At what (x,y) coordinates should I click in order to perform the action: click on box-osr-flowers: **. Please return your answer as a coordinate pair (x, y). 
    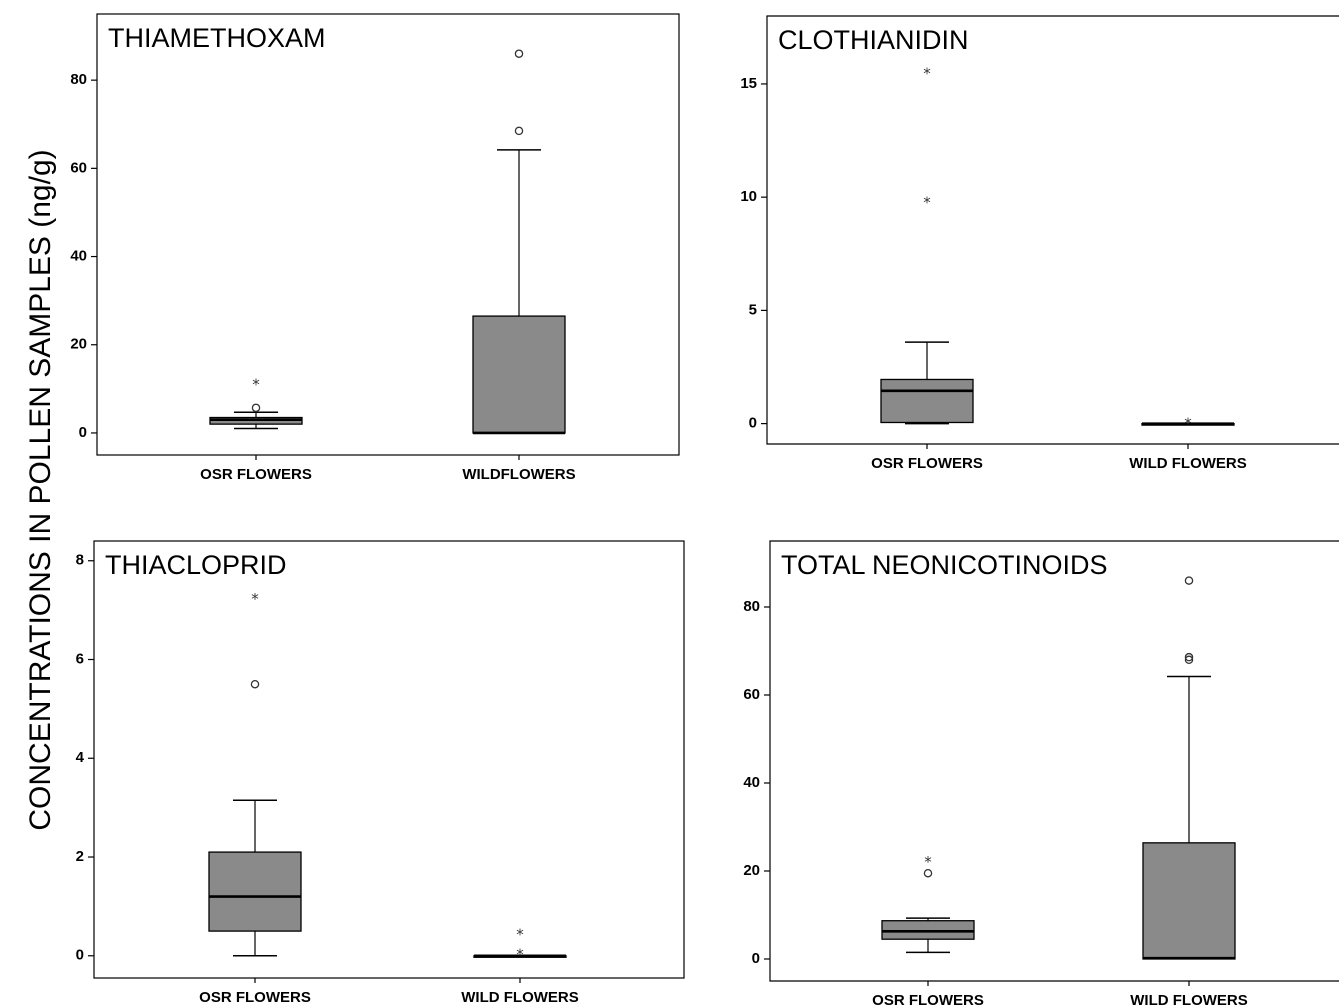
    Looking at the image, I should click on (927, 245).